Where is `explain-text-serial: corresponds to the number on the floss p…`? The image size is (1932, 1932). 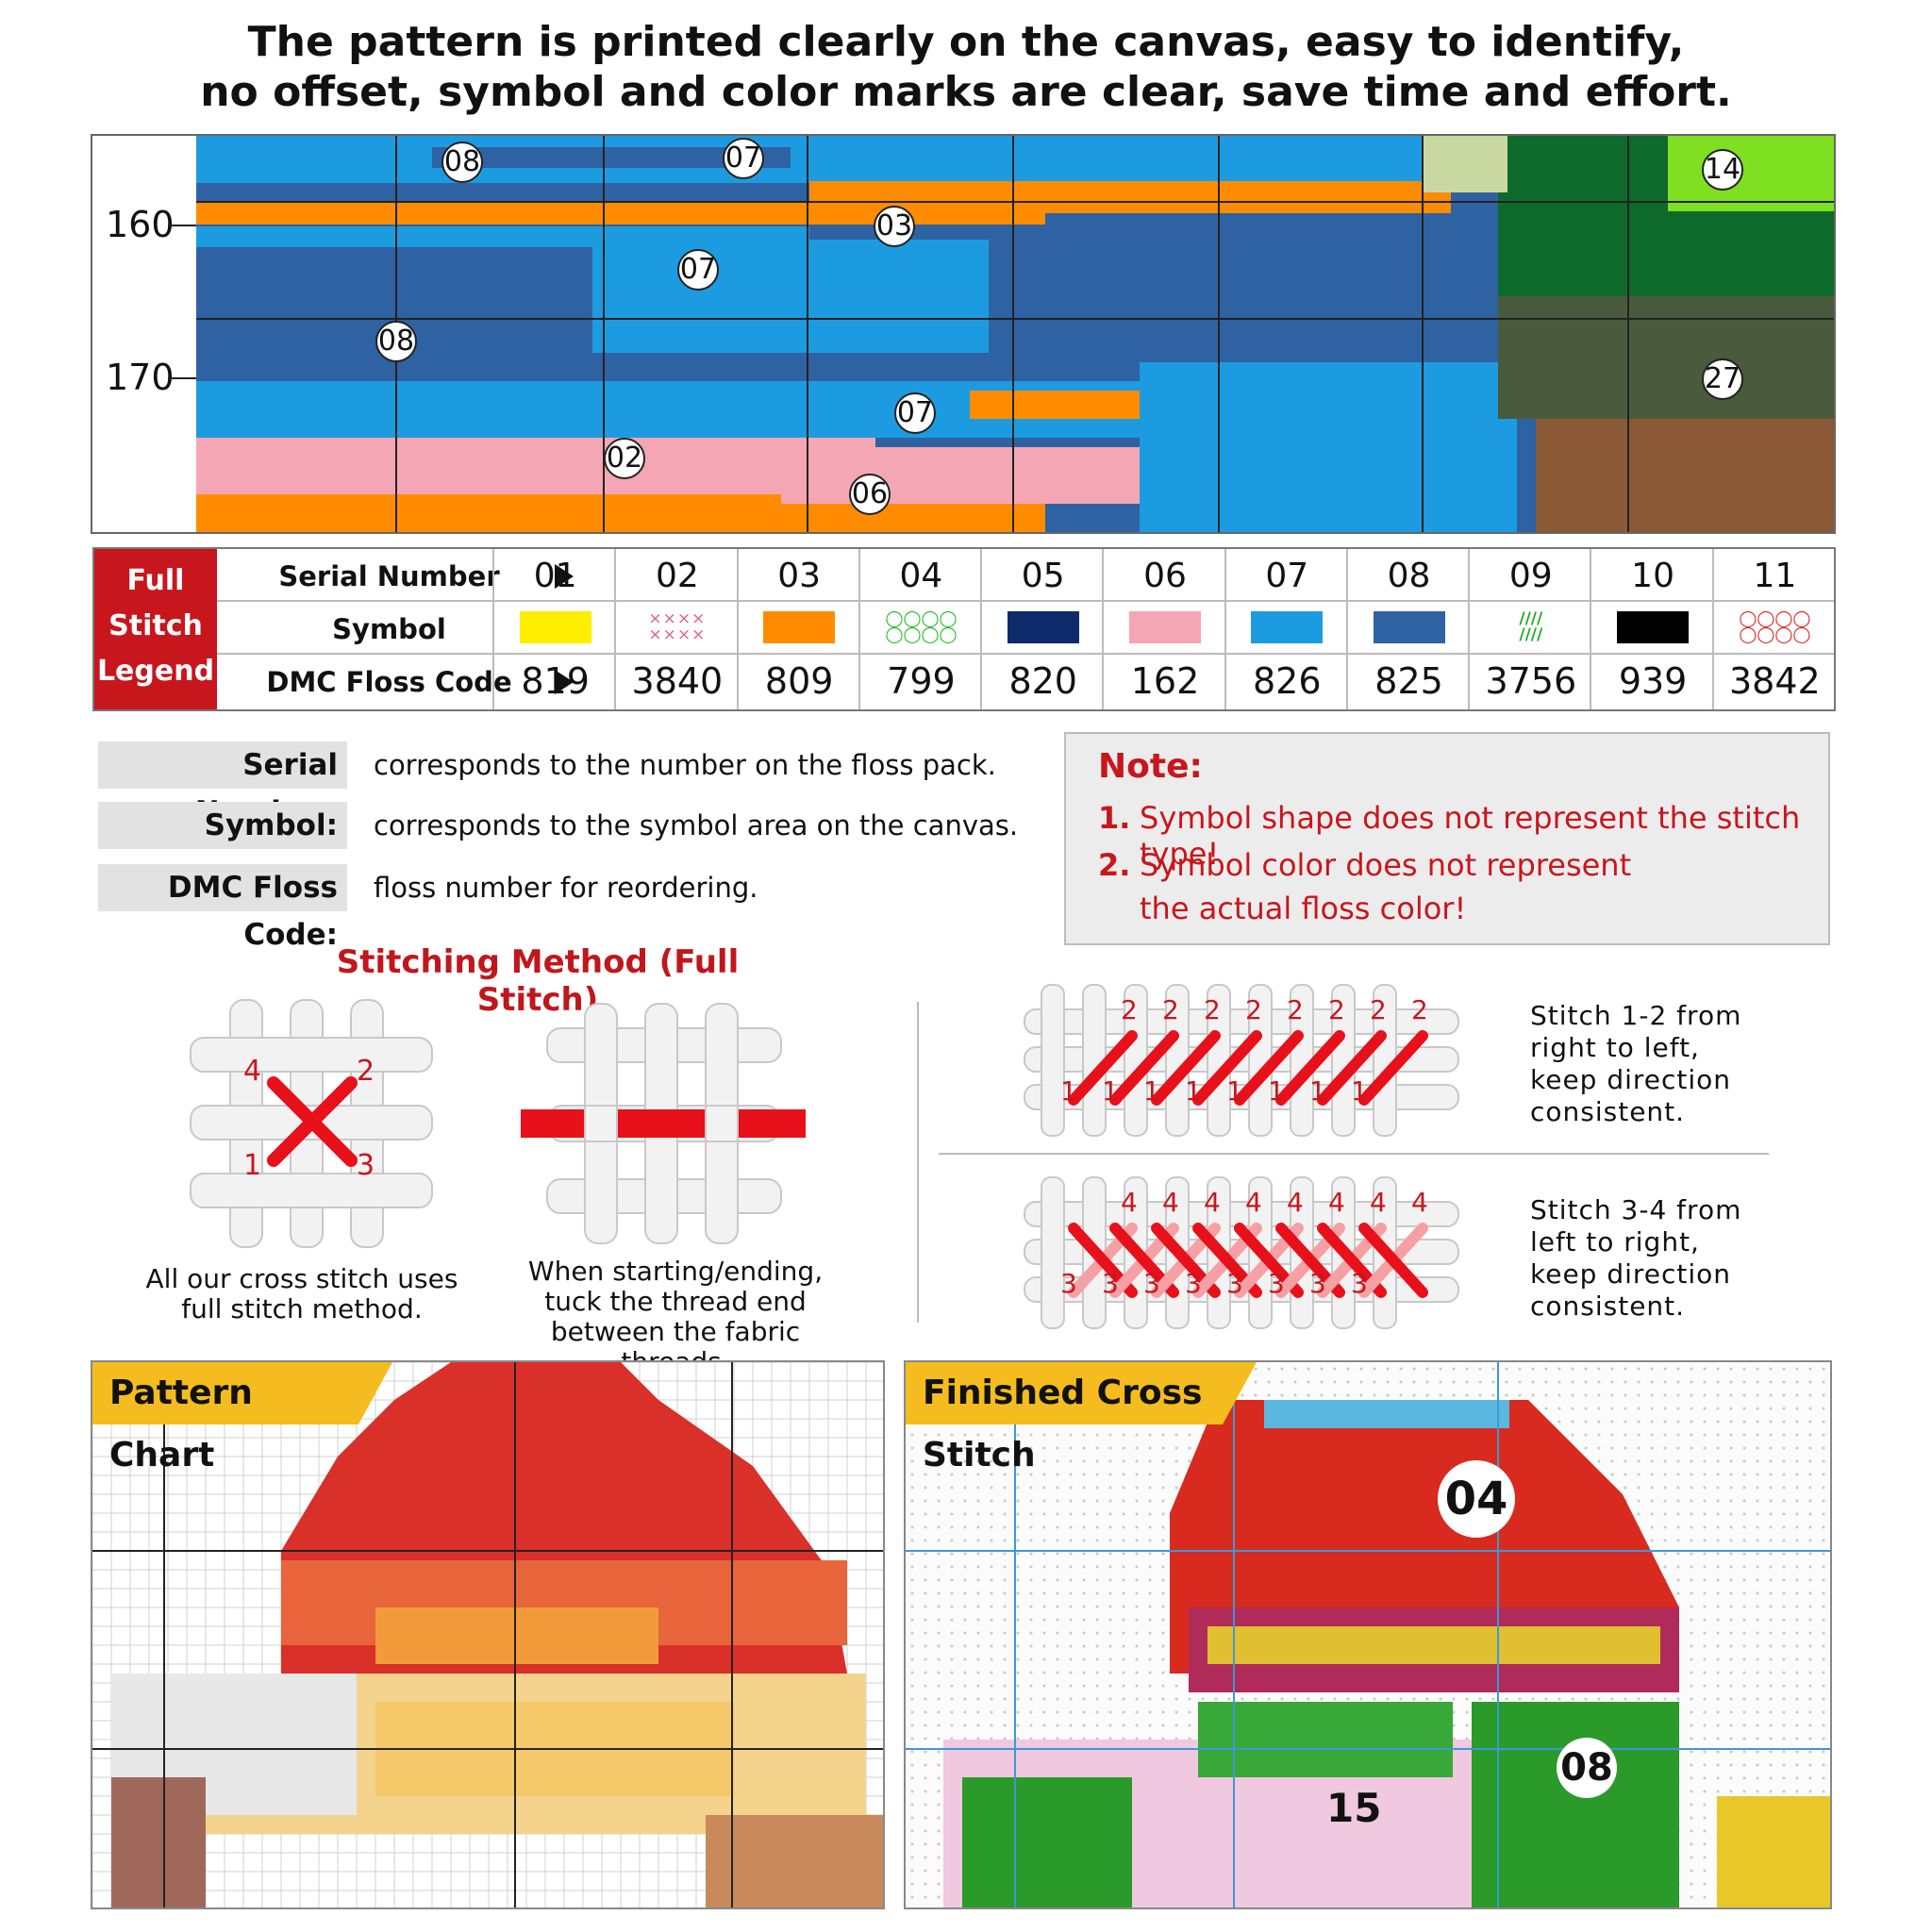 explain-text-serial: corresponds to the number on the floss p… is located at coordinates (685, 765).